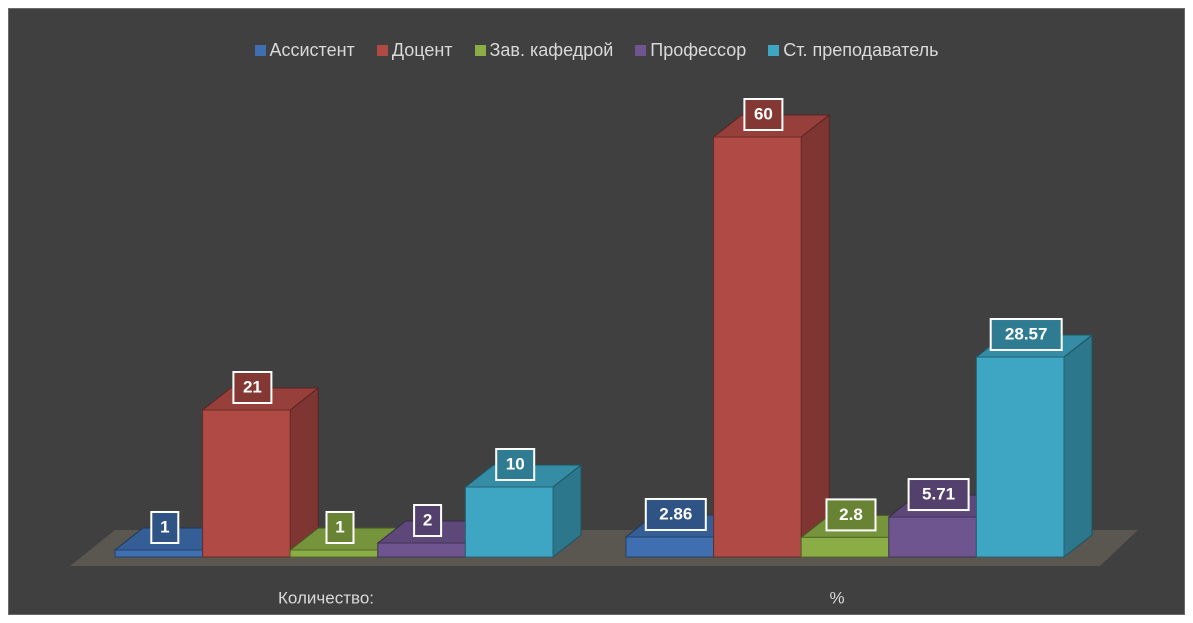 This screenshot has width=1193, height=623. I want to click on legend-label: Зав. кафедрой, so click(551, 50).